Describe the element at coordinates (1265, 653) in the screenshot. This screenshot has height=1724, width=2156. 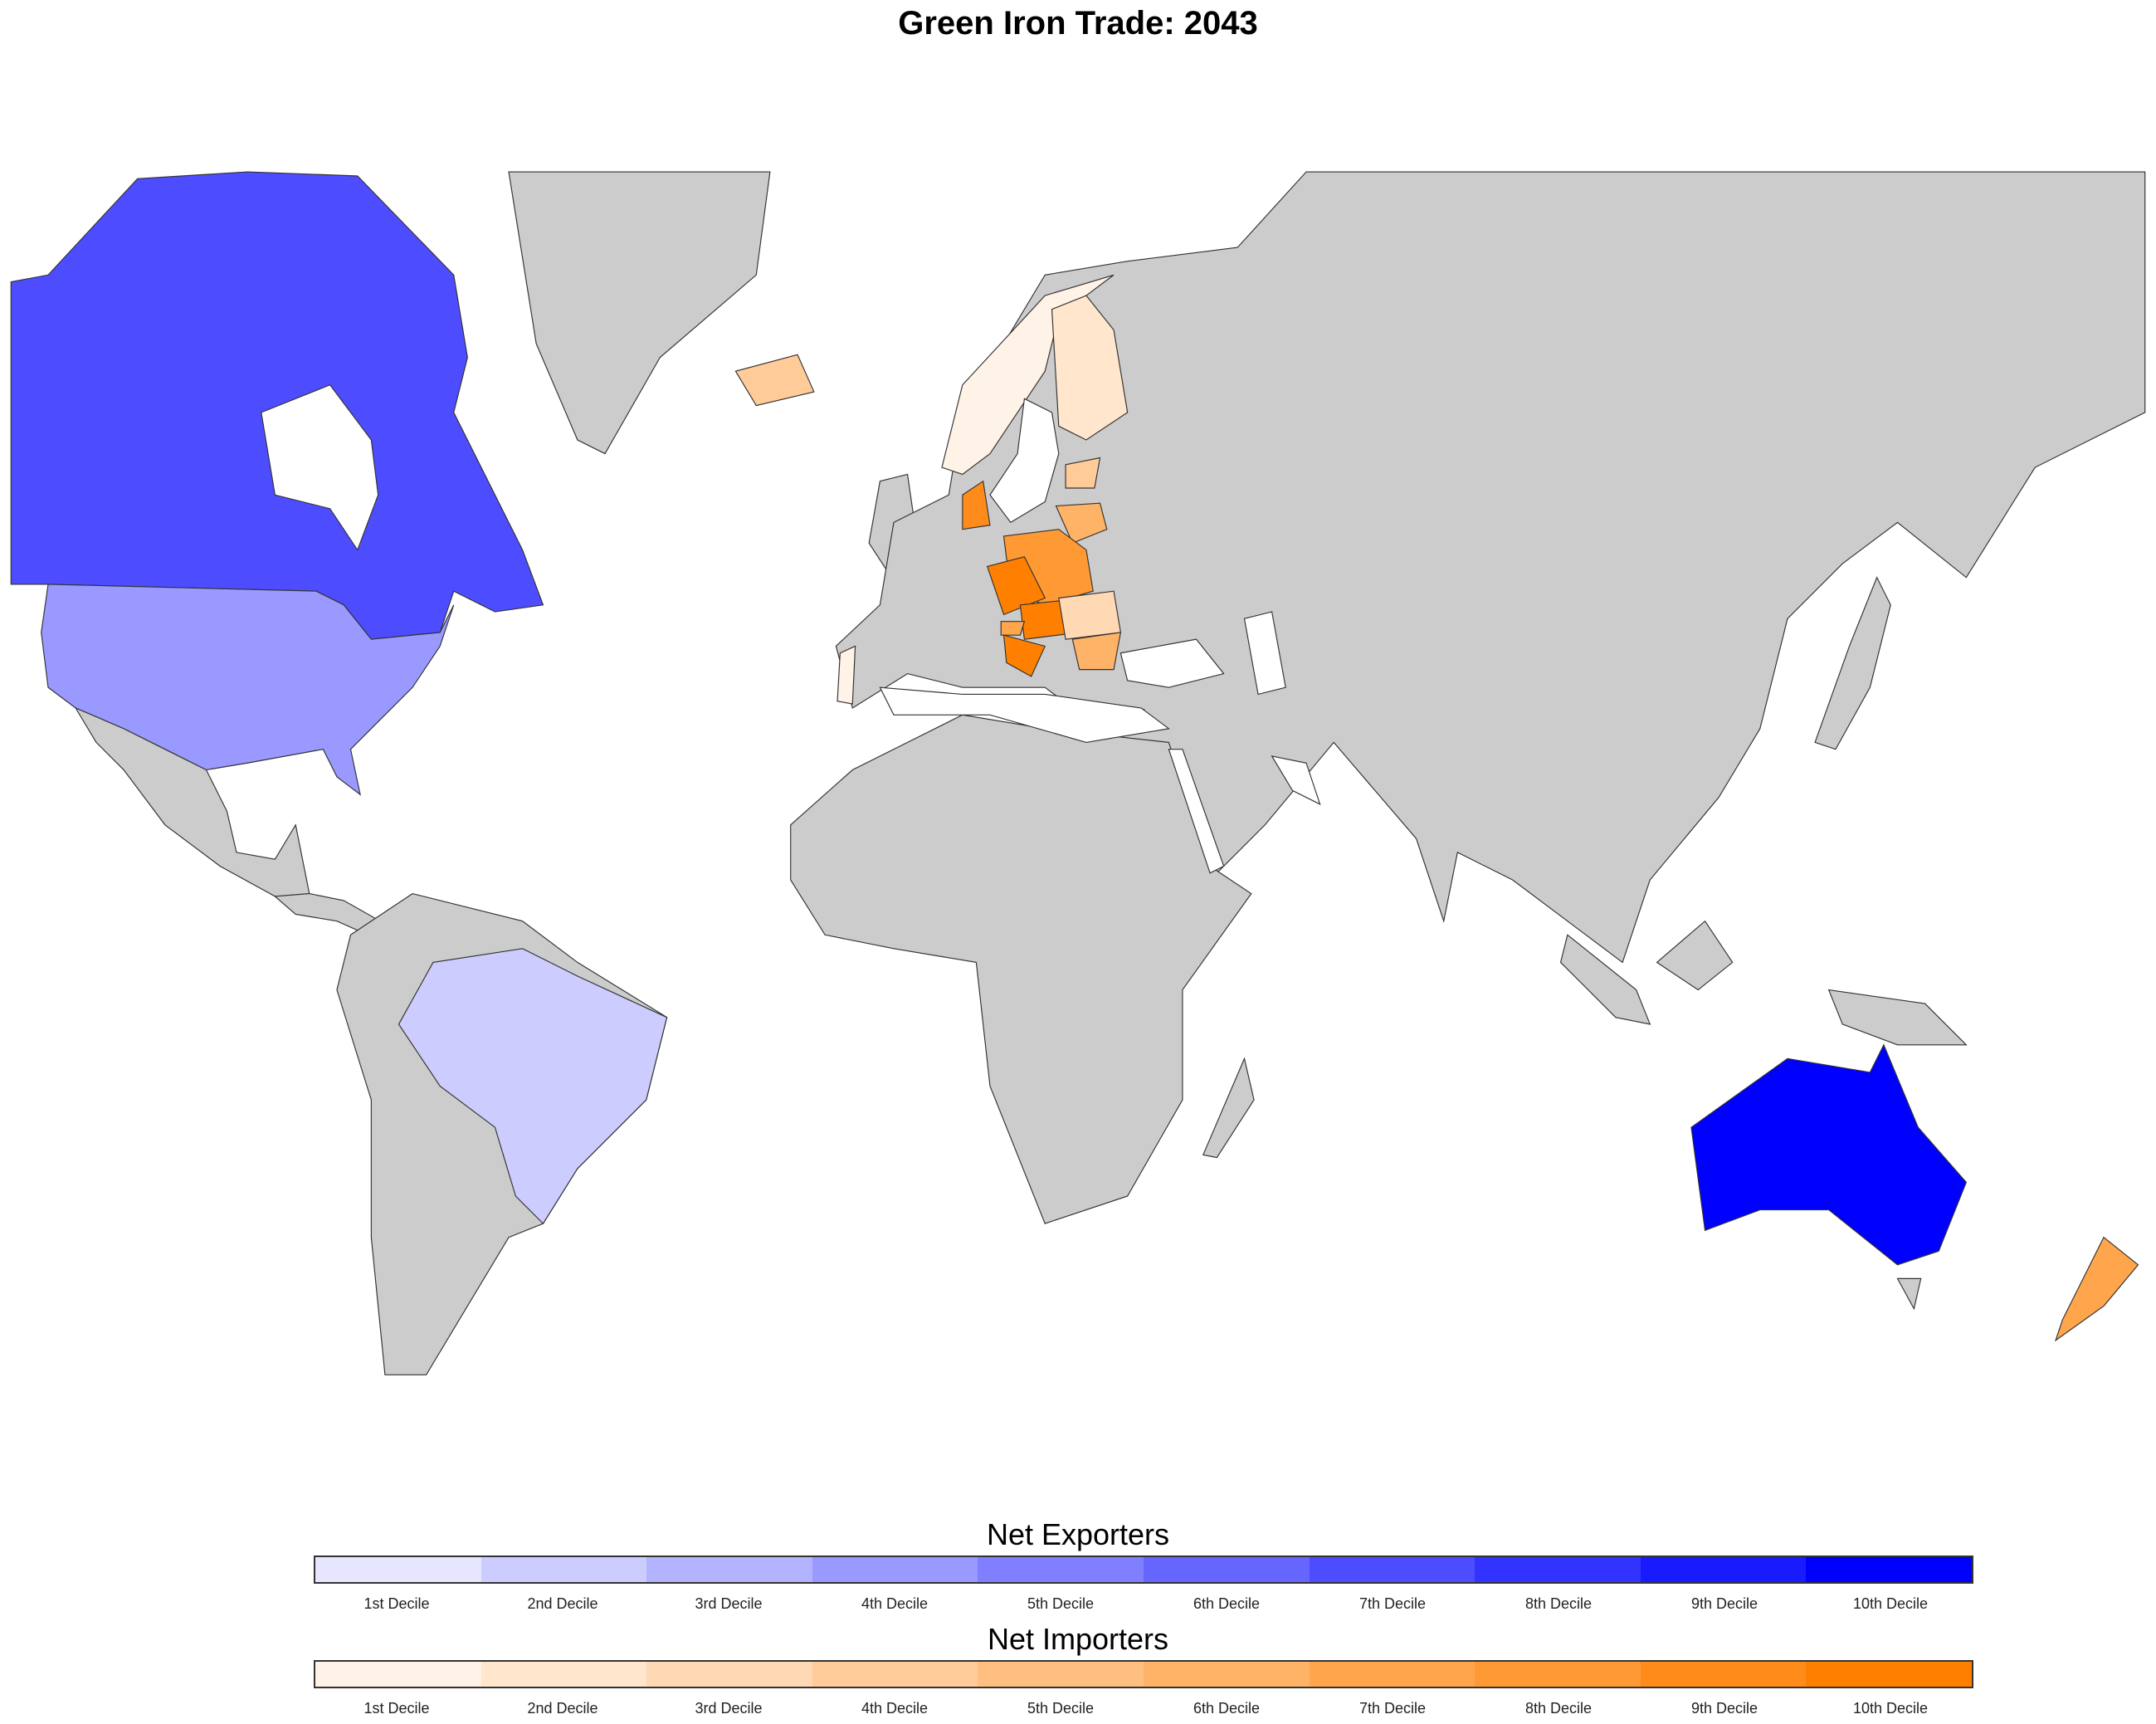
I see `caspian-sea` at that location.